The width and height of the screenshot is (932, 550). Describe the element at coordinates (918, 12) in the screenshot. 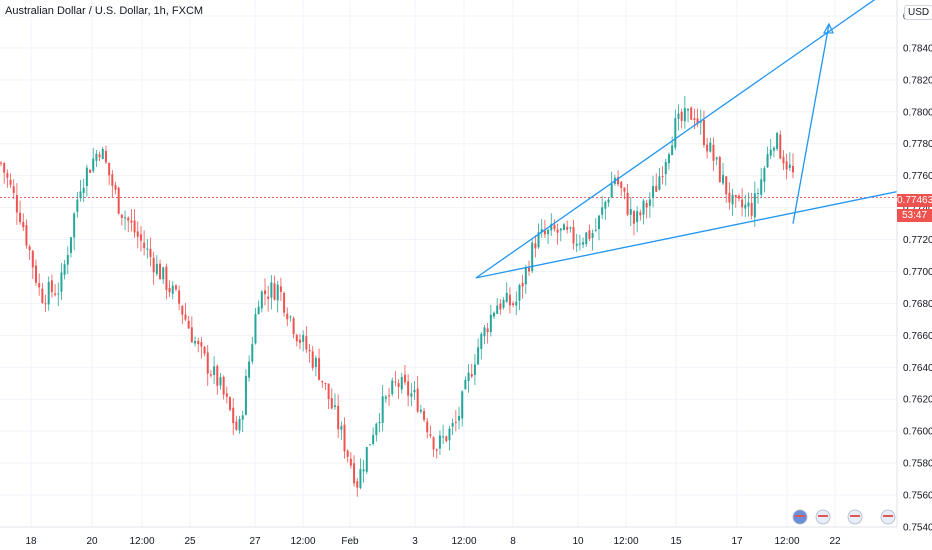

I see `currency-unit-button: USD` at that location.